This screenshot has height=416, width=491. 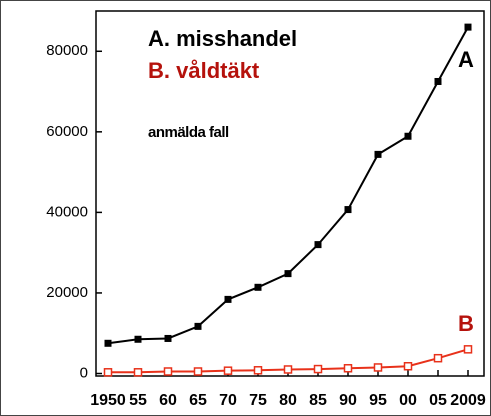 I want to click on x-tick-label: 70, so click(x=228, y=400).